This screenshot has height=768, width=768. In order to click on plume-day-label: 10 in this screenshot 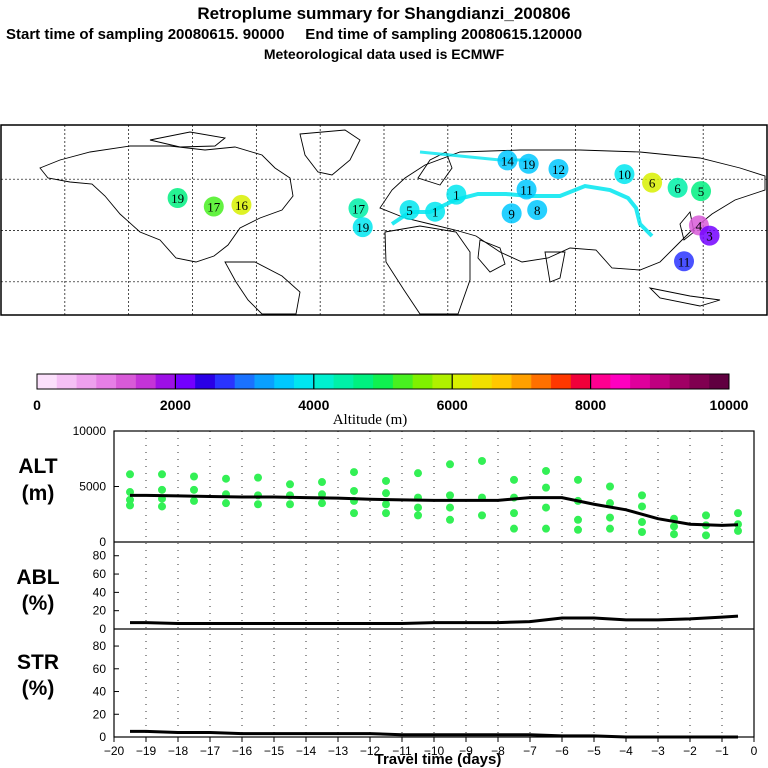, I will do `click(624, 174)`.